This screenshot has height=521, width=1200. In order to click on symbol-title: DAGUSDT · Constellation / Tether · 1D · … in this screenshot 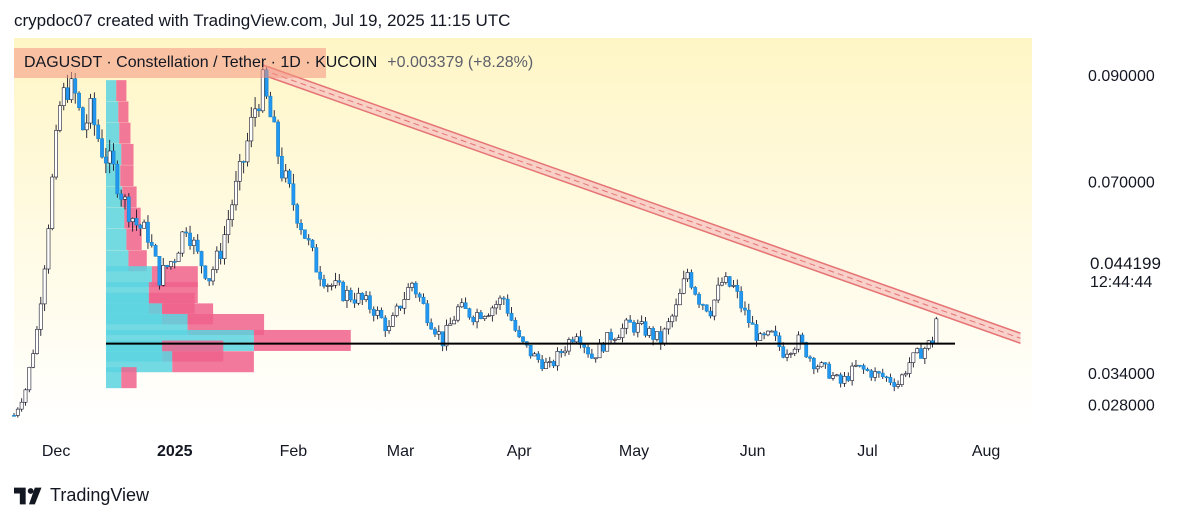, I will do `click(201, 62)`.